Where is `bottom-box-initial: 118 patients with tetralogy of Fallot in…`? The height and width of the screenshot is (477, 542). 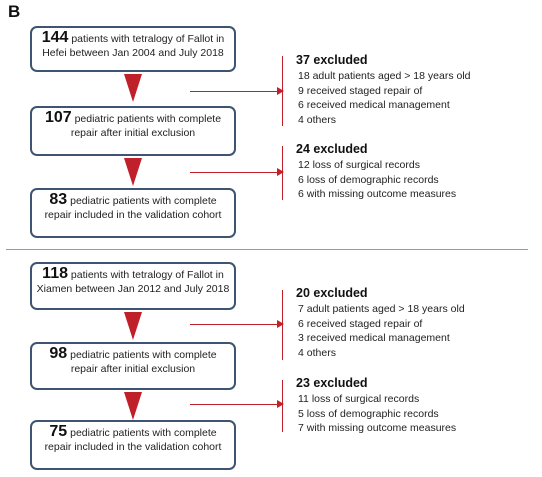
bottom-box-initial: 118 patients with tetralogy of Fallot in… is located at coordinates (133, 286).